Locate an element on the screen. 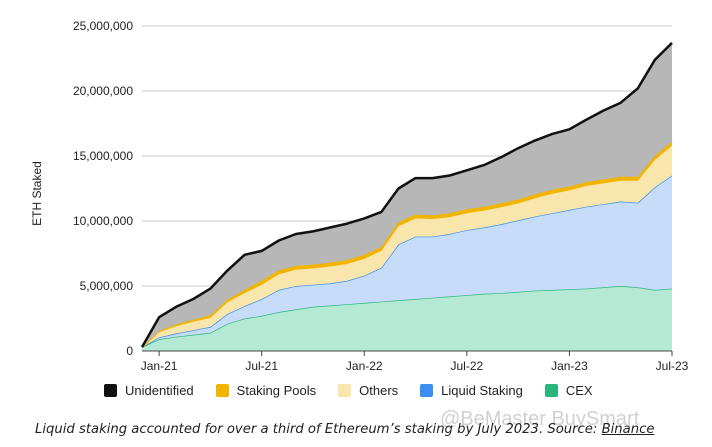 The width and height of the screenshot is (712, 447). y-tick-label: 20,000,000 is located at coordinates (103, 91).